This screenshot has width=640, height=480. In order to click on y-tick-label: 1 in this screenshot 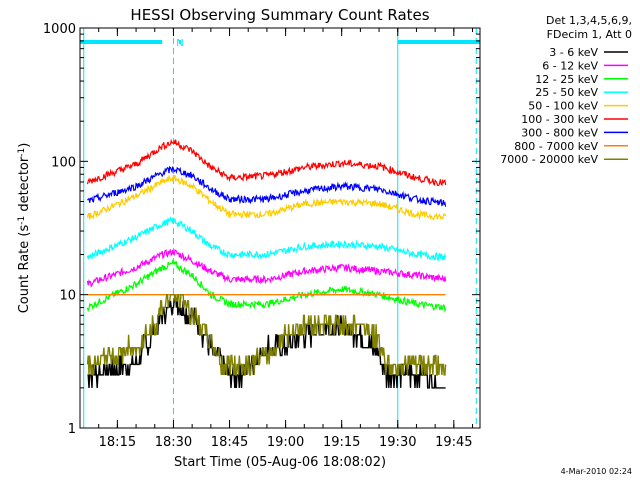, I will do `click(72, 429)`.